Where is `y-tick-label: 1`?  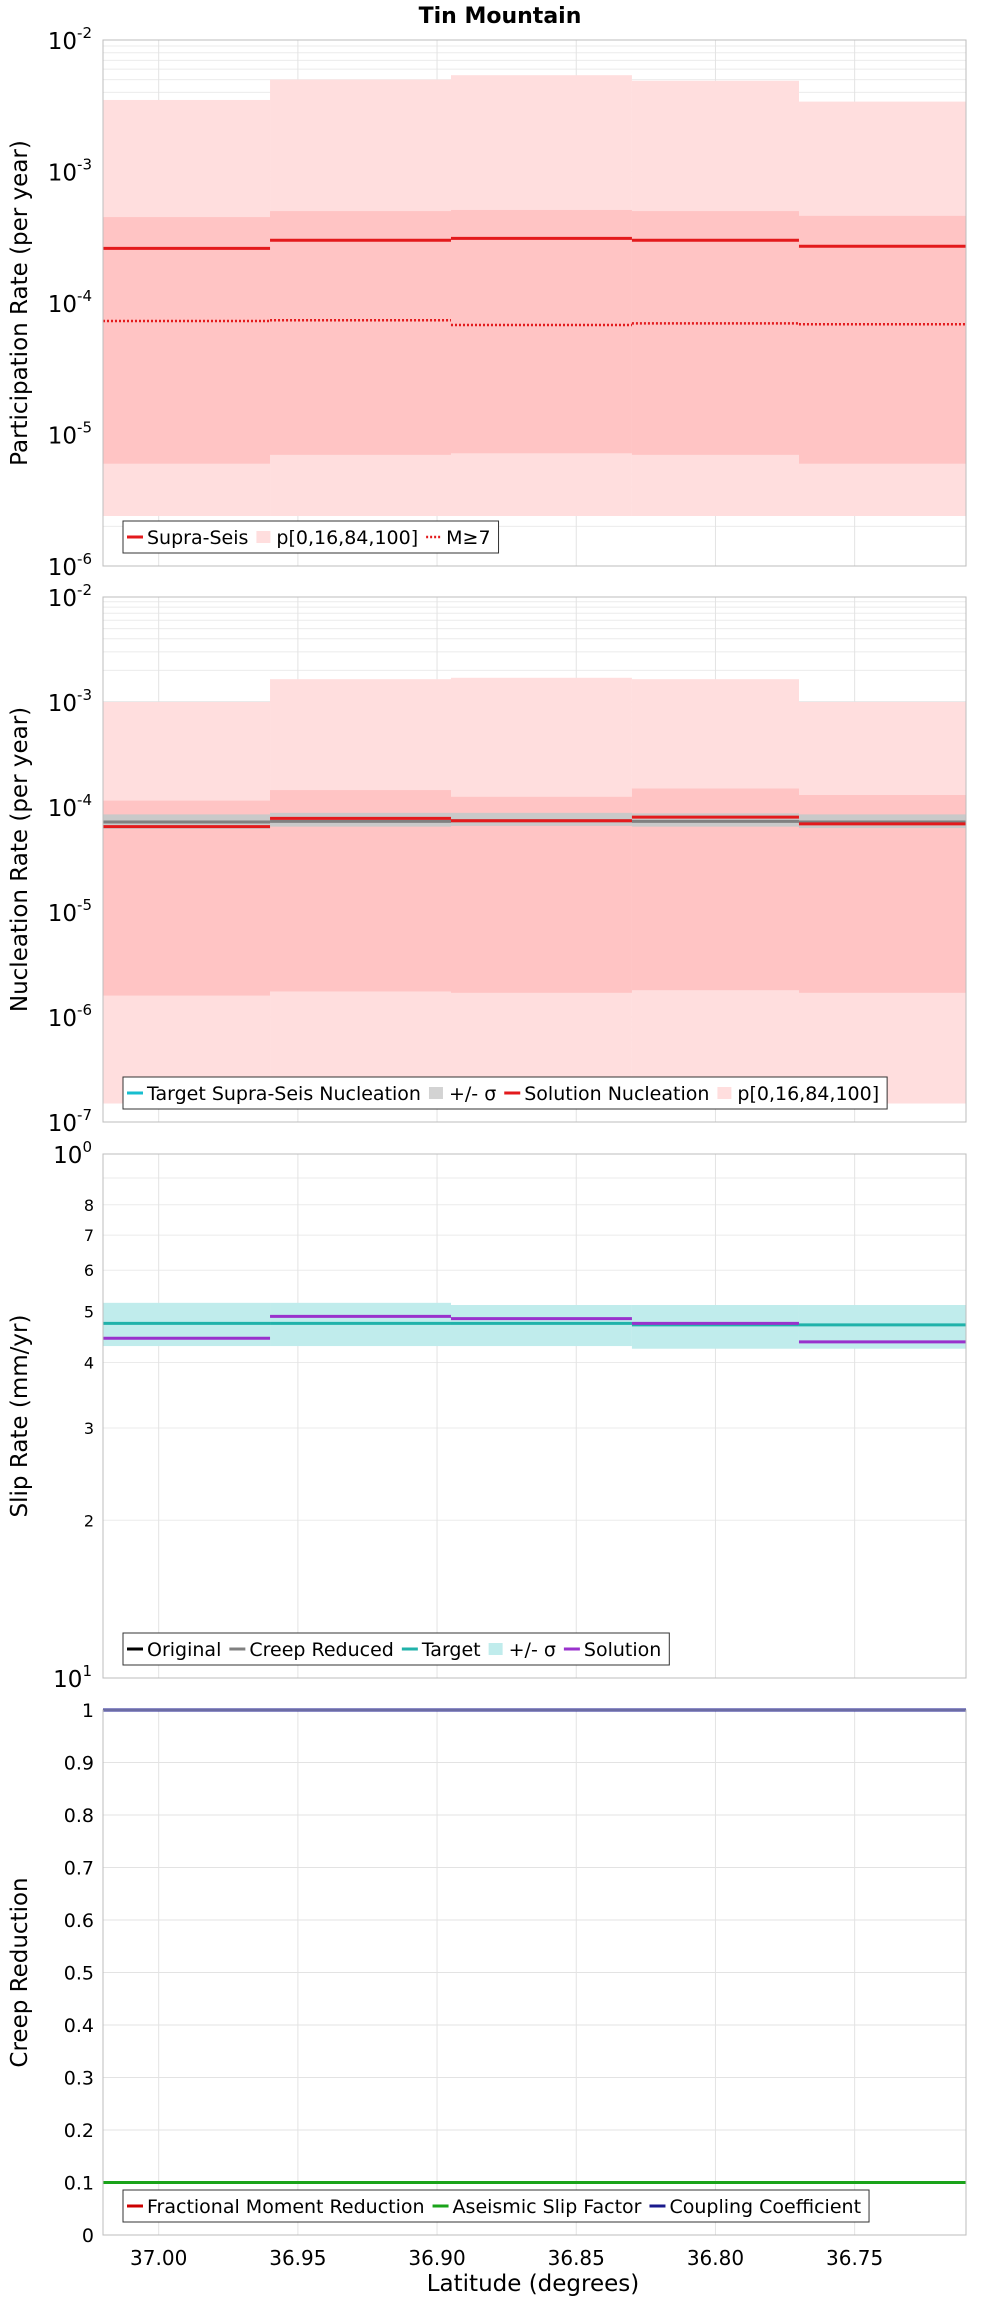 y-tick-label: 1 is located at coordinates (88, 1711).